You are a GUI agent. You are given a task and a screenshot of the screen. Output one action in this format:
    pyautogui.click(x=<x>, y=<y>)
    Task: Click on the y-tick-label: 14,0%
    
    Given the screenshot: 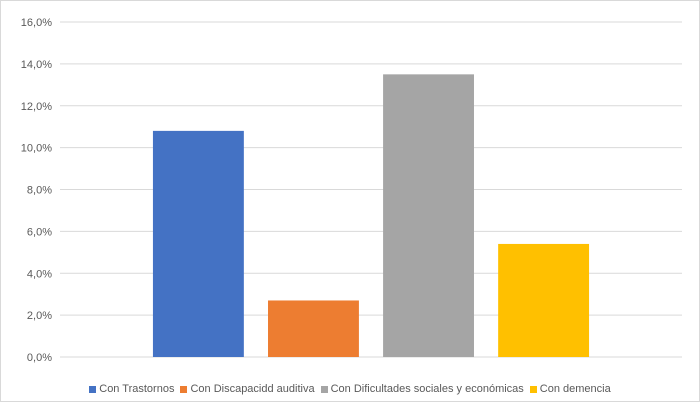 What is the action you would take?
    pyautogui.click(x=36, y=65)
    